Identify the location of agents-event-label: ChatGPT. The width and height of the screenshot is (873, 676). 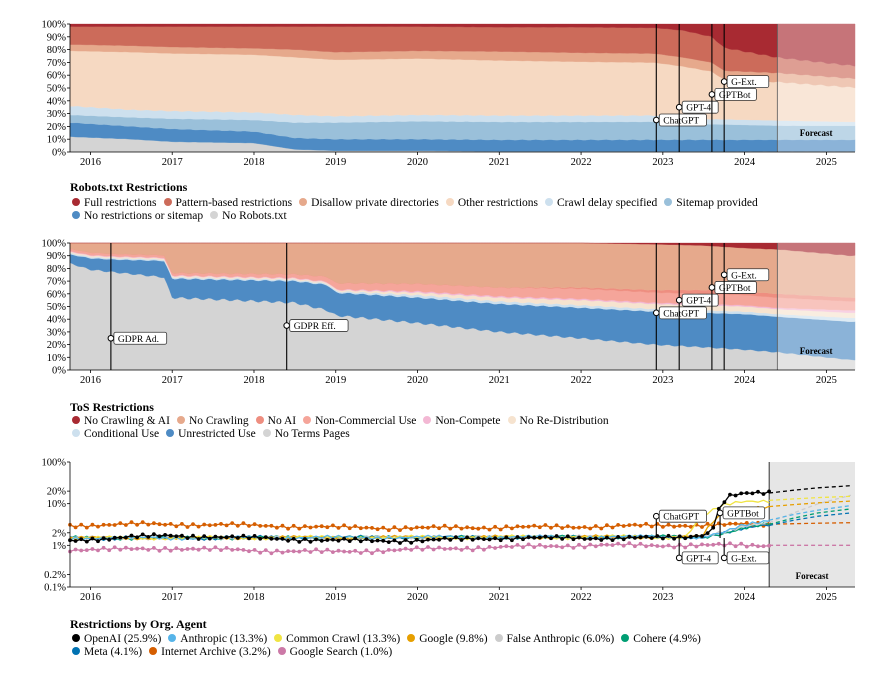
(681, 518).